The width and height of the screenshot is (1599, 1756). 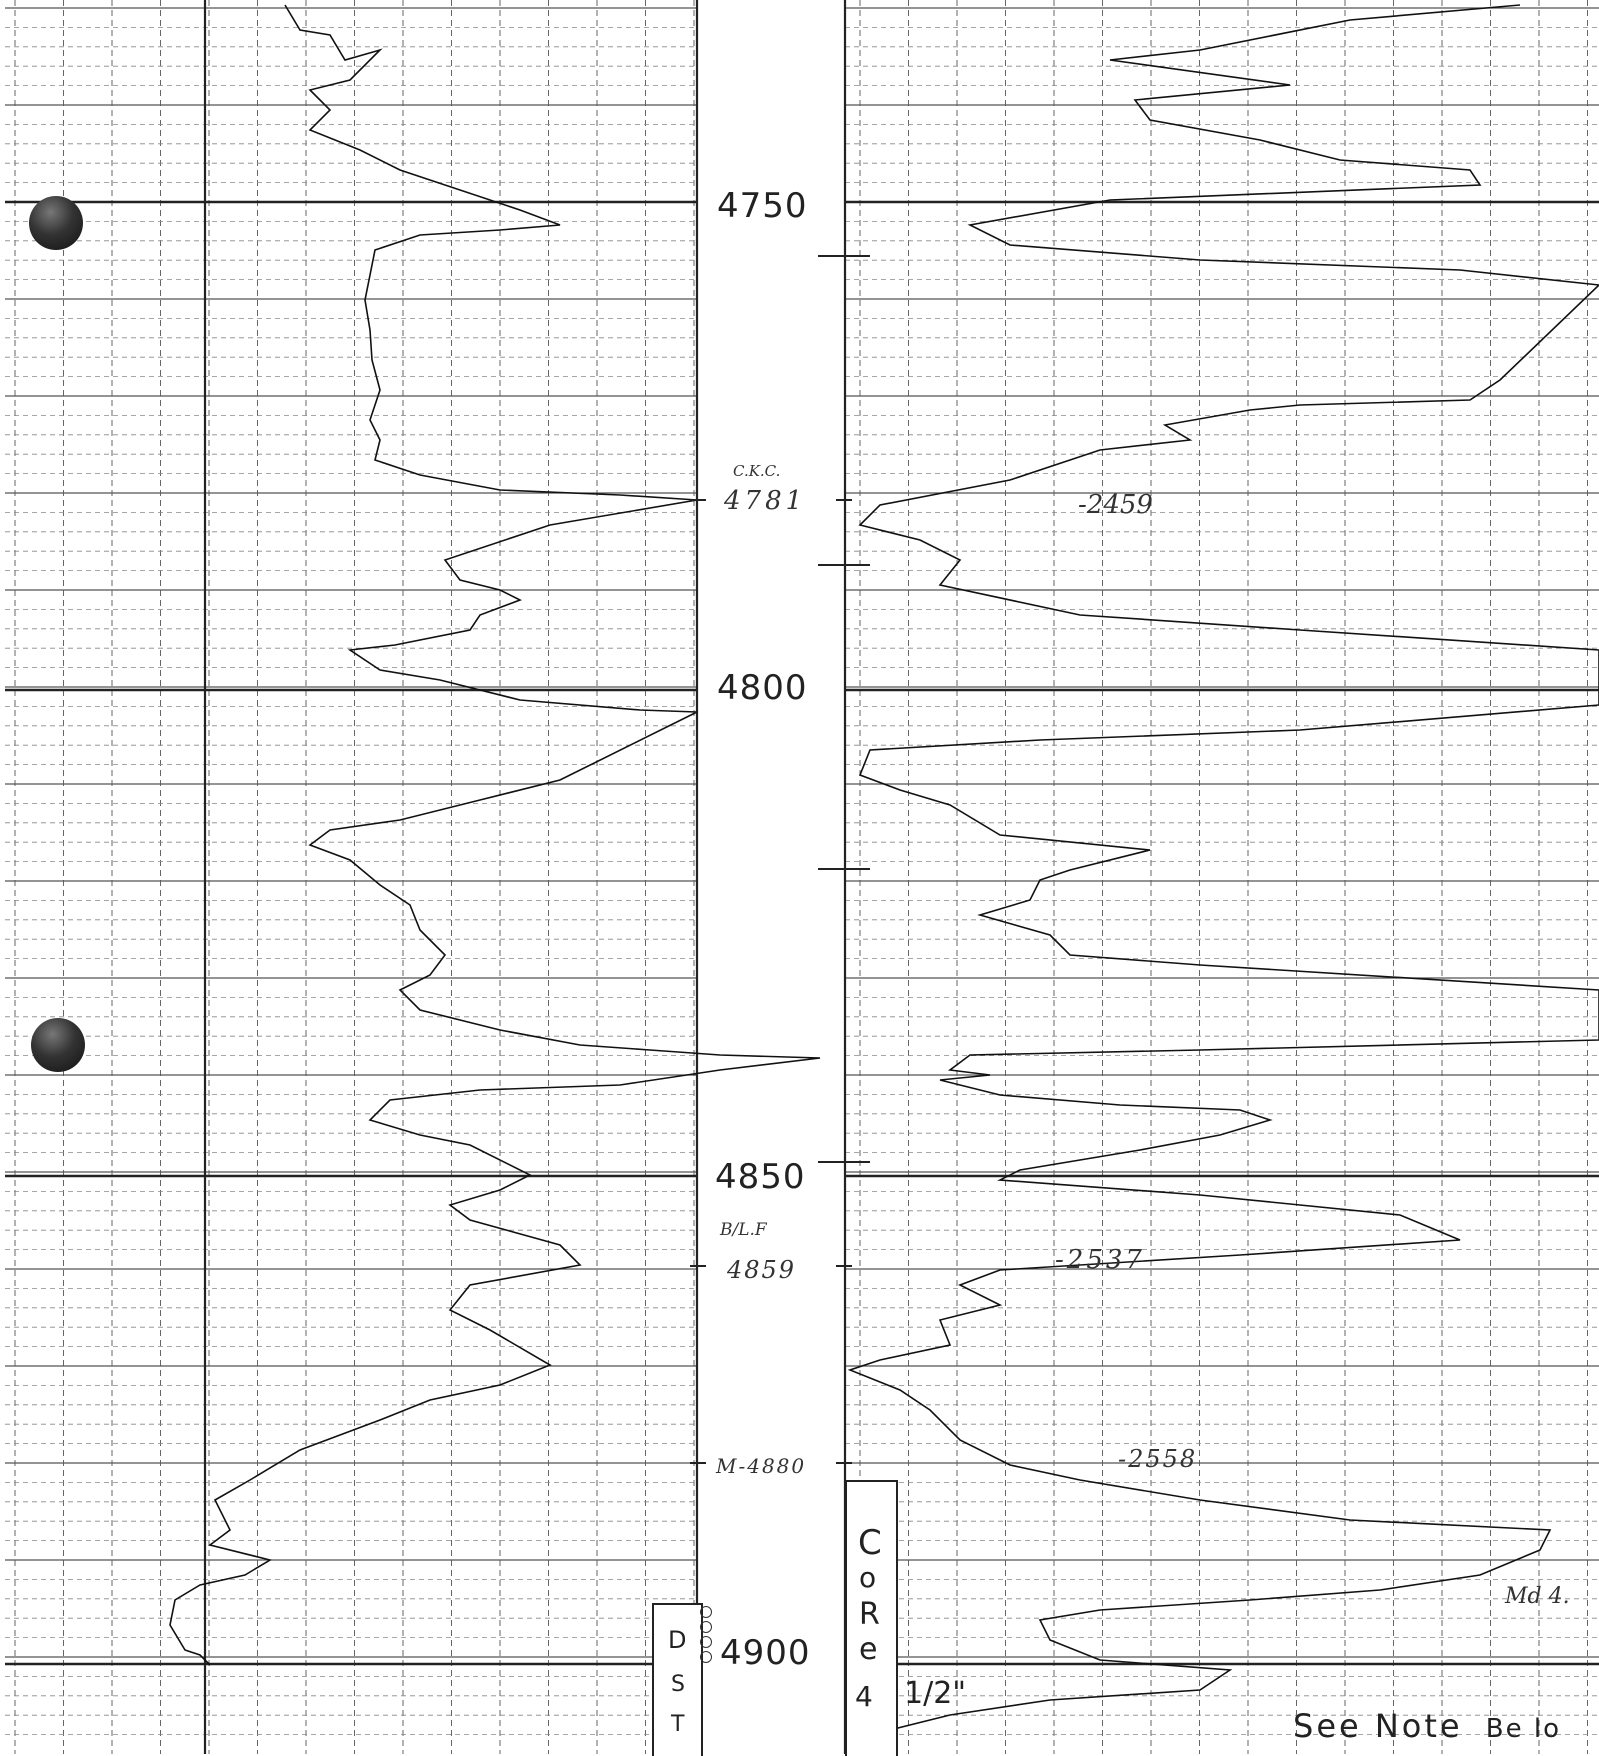 What do you see at coordinates (1158, 1459) in the screenshot?
I see `pick-m-subsea: -2558` at bounding box center [1158, 1459].